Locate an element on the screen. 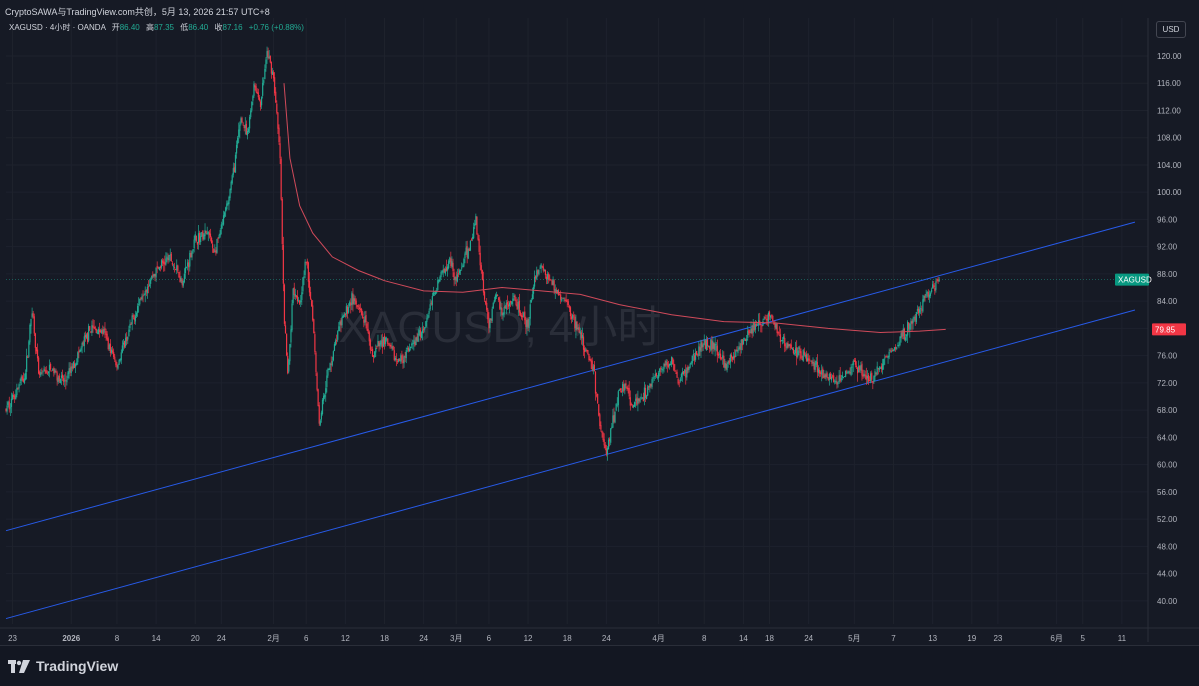 The image size is (1199, 686). tradingview-logo: TradingView is located at coordinates (63, 666).